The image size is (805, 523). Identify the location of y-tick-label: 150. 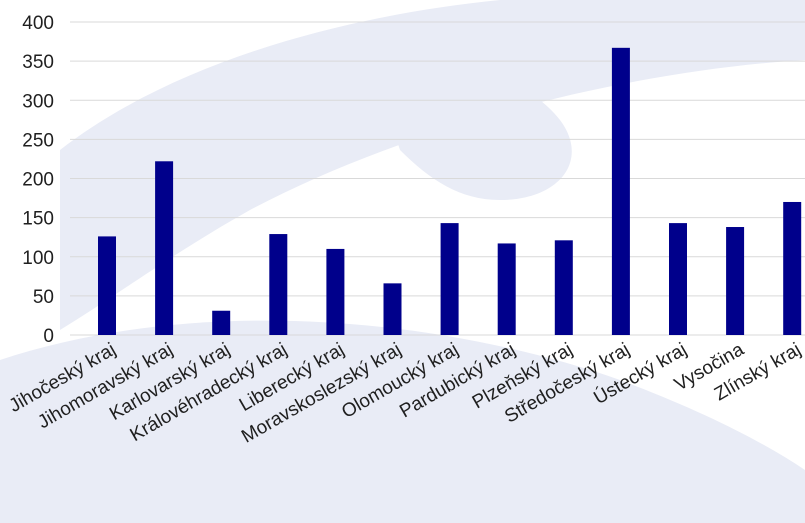
(38, 219).